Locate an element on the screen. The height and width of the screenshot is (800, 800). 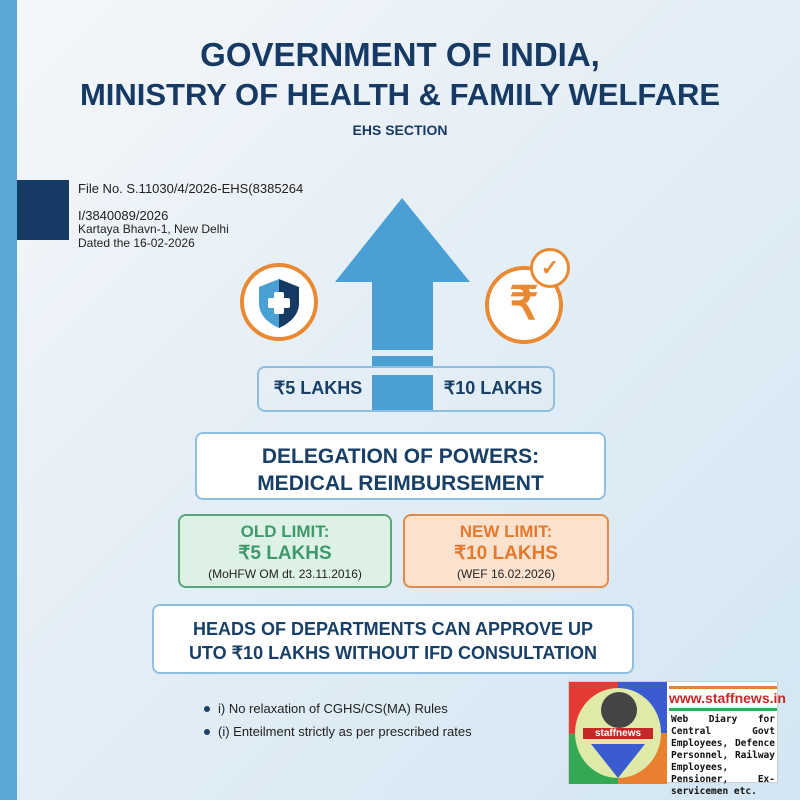
headline-line-2: MEDICAL REIMBURSEMENT is located at coordinates (400, 483).